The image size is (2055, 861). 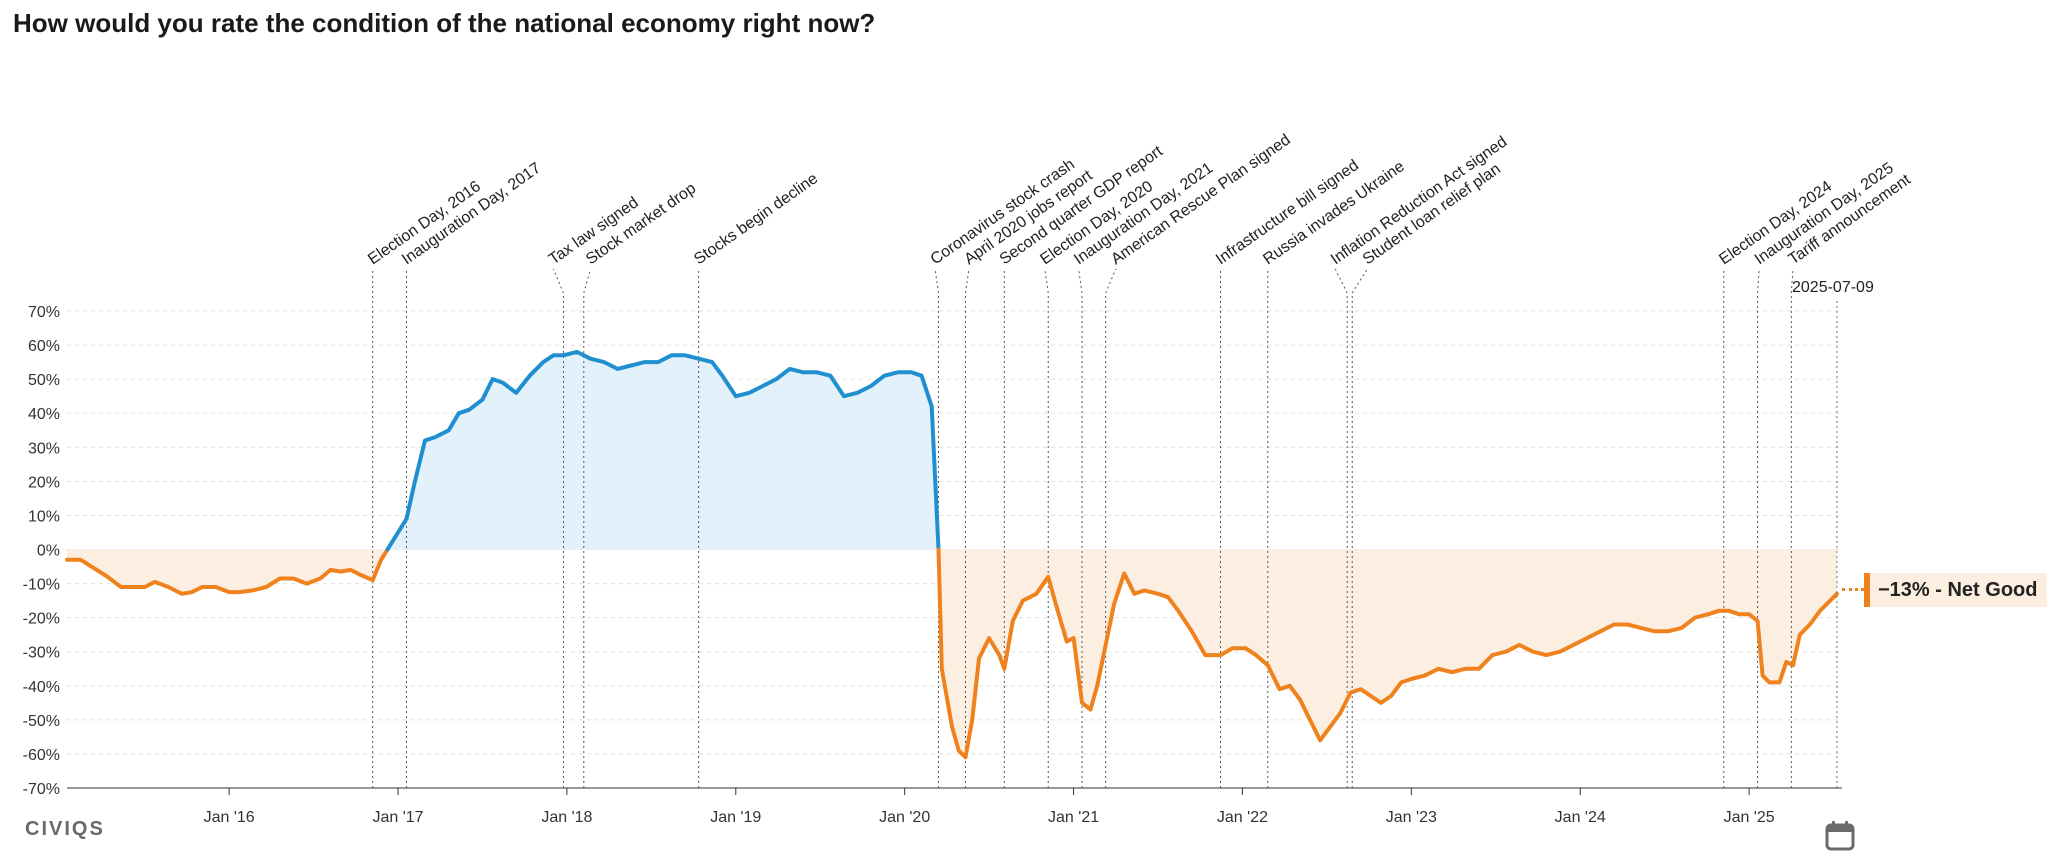 I want to click on y-tick-label: -20%, so click(x=41, y=619).